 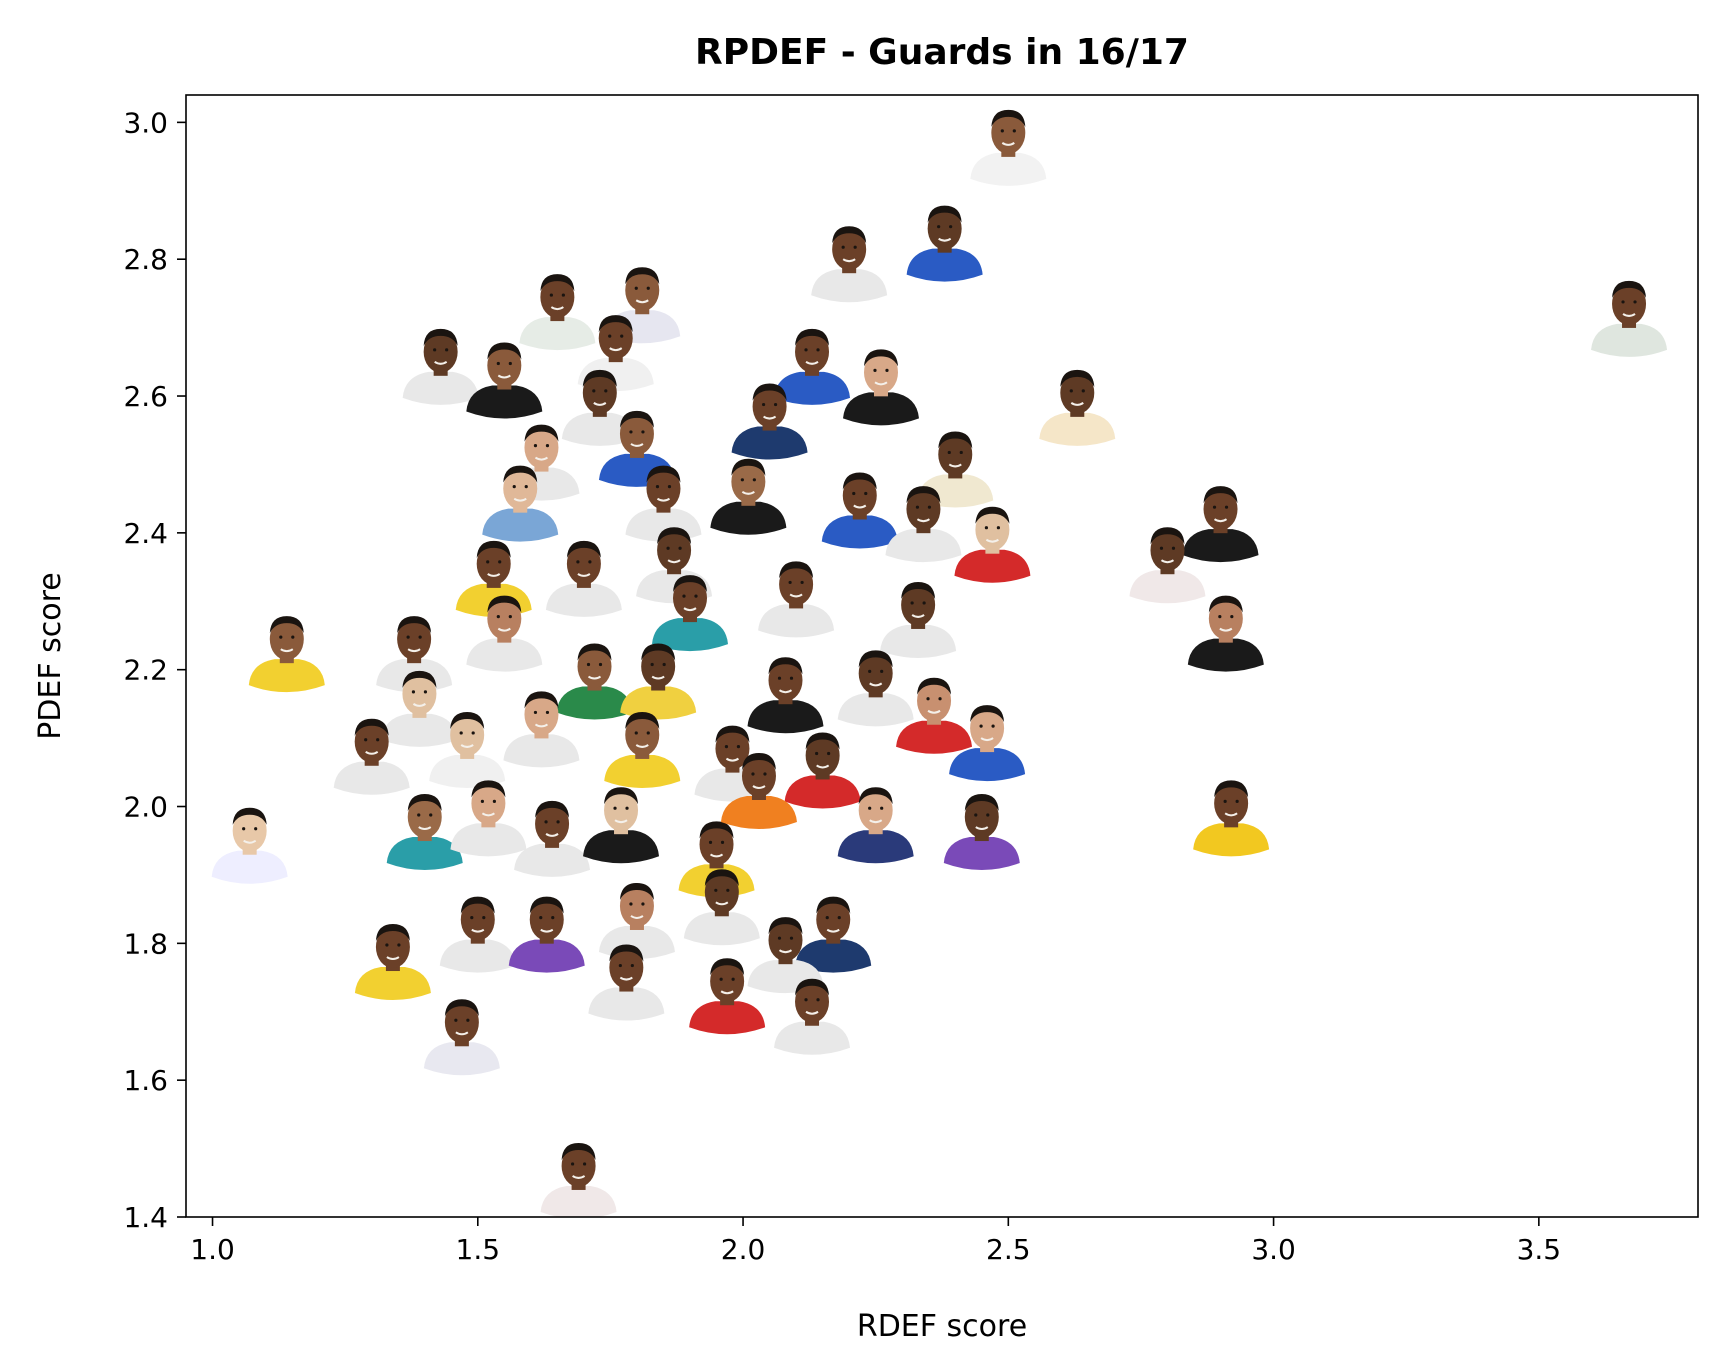 I want to click on x-tick-label: 1.5, so click(x=478, y=1249).